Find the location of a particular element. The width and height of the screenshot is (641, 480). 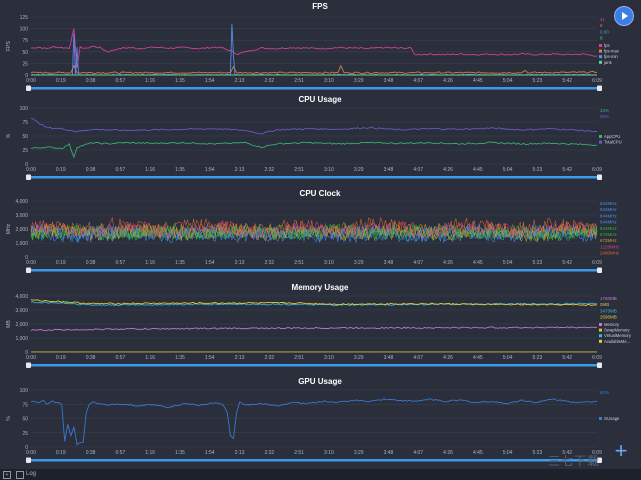

expand-toggle: + is located at coordinates (7, 475).